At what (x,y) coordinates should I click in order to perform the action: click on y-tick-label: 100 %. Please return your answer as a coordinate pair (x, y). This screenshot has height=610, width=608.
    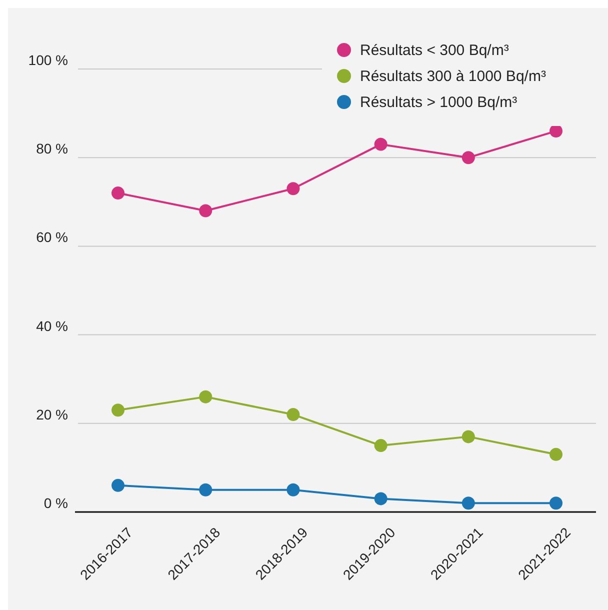
    Looking at the image, I should click on (48, 60).